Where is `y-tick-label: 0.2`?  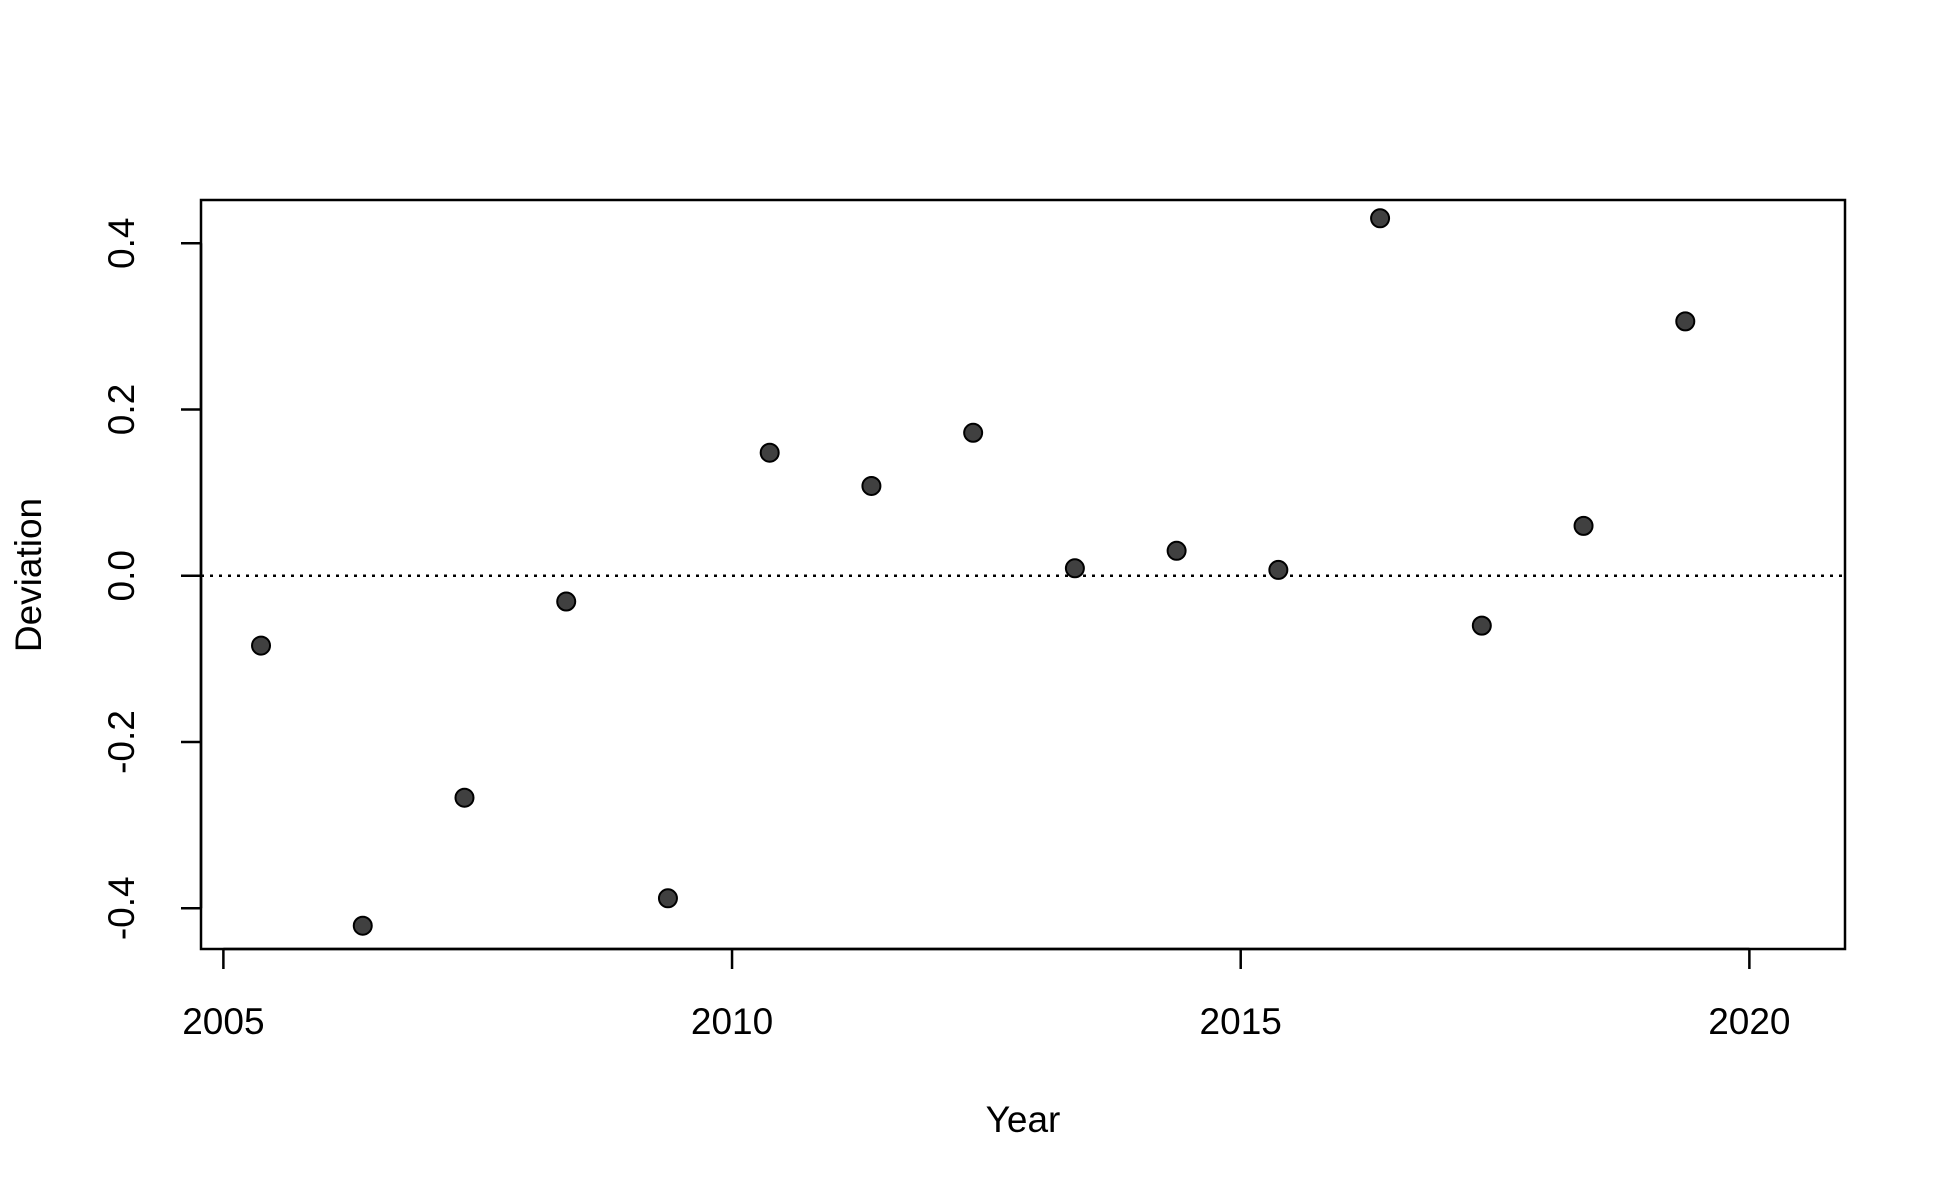
y-tick-label: 0.2 is located at coordinates (121, 409).